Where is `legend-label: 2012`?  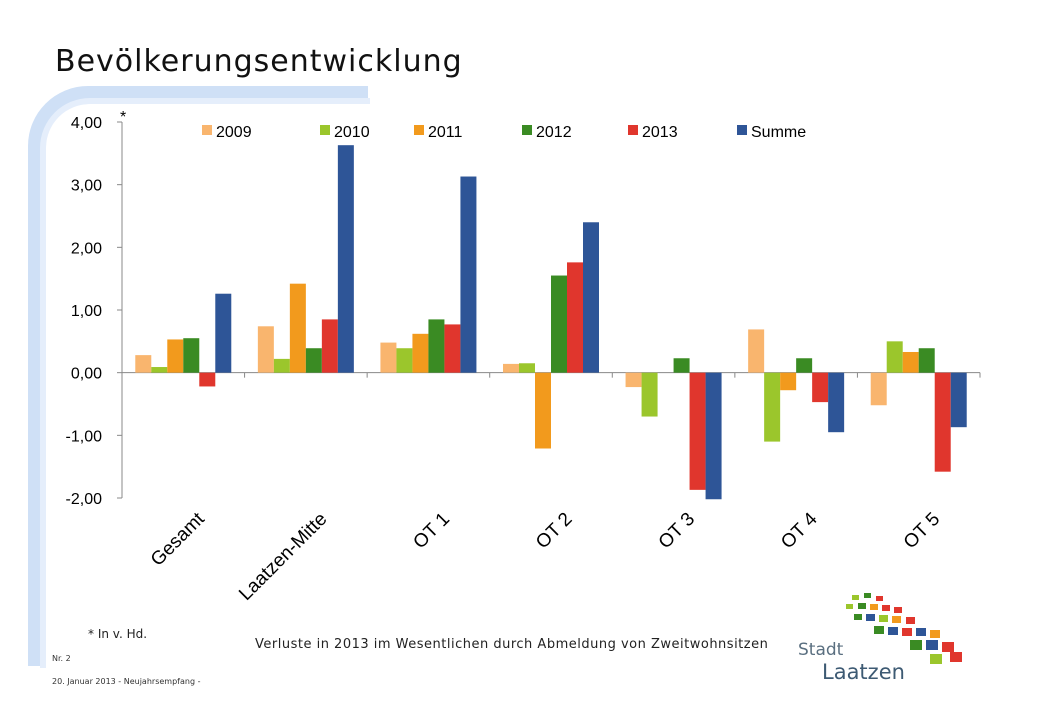 legend-label: 2012 is located at coordinates (554, 132).